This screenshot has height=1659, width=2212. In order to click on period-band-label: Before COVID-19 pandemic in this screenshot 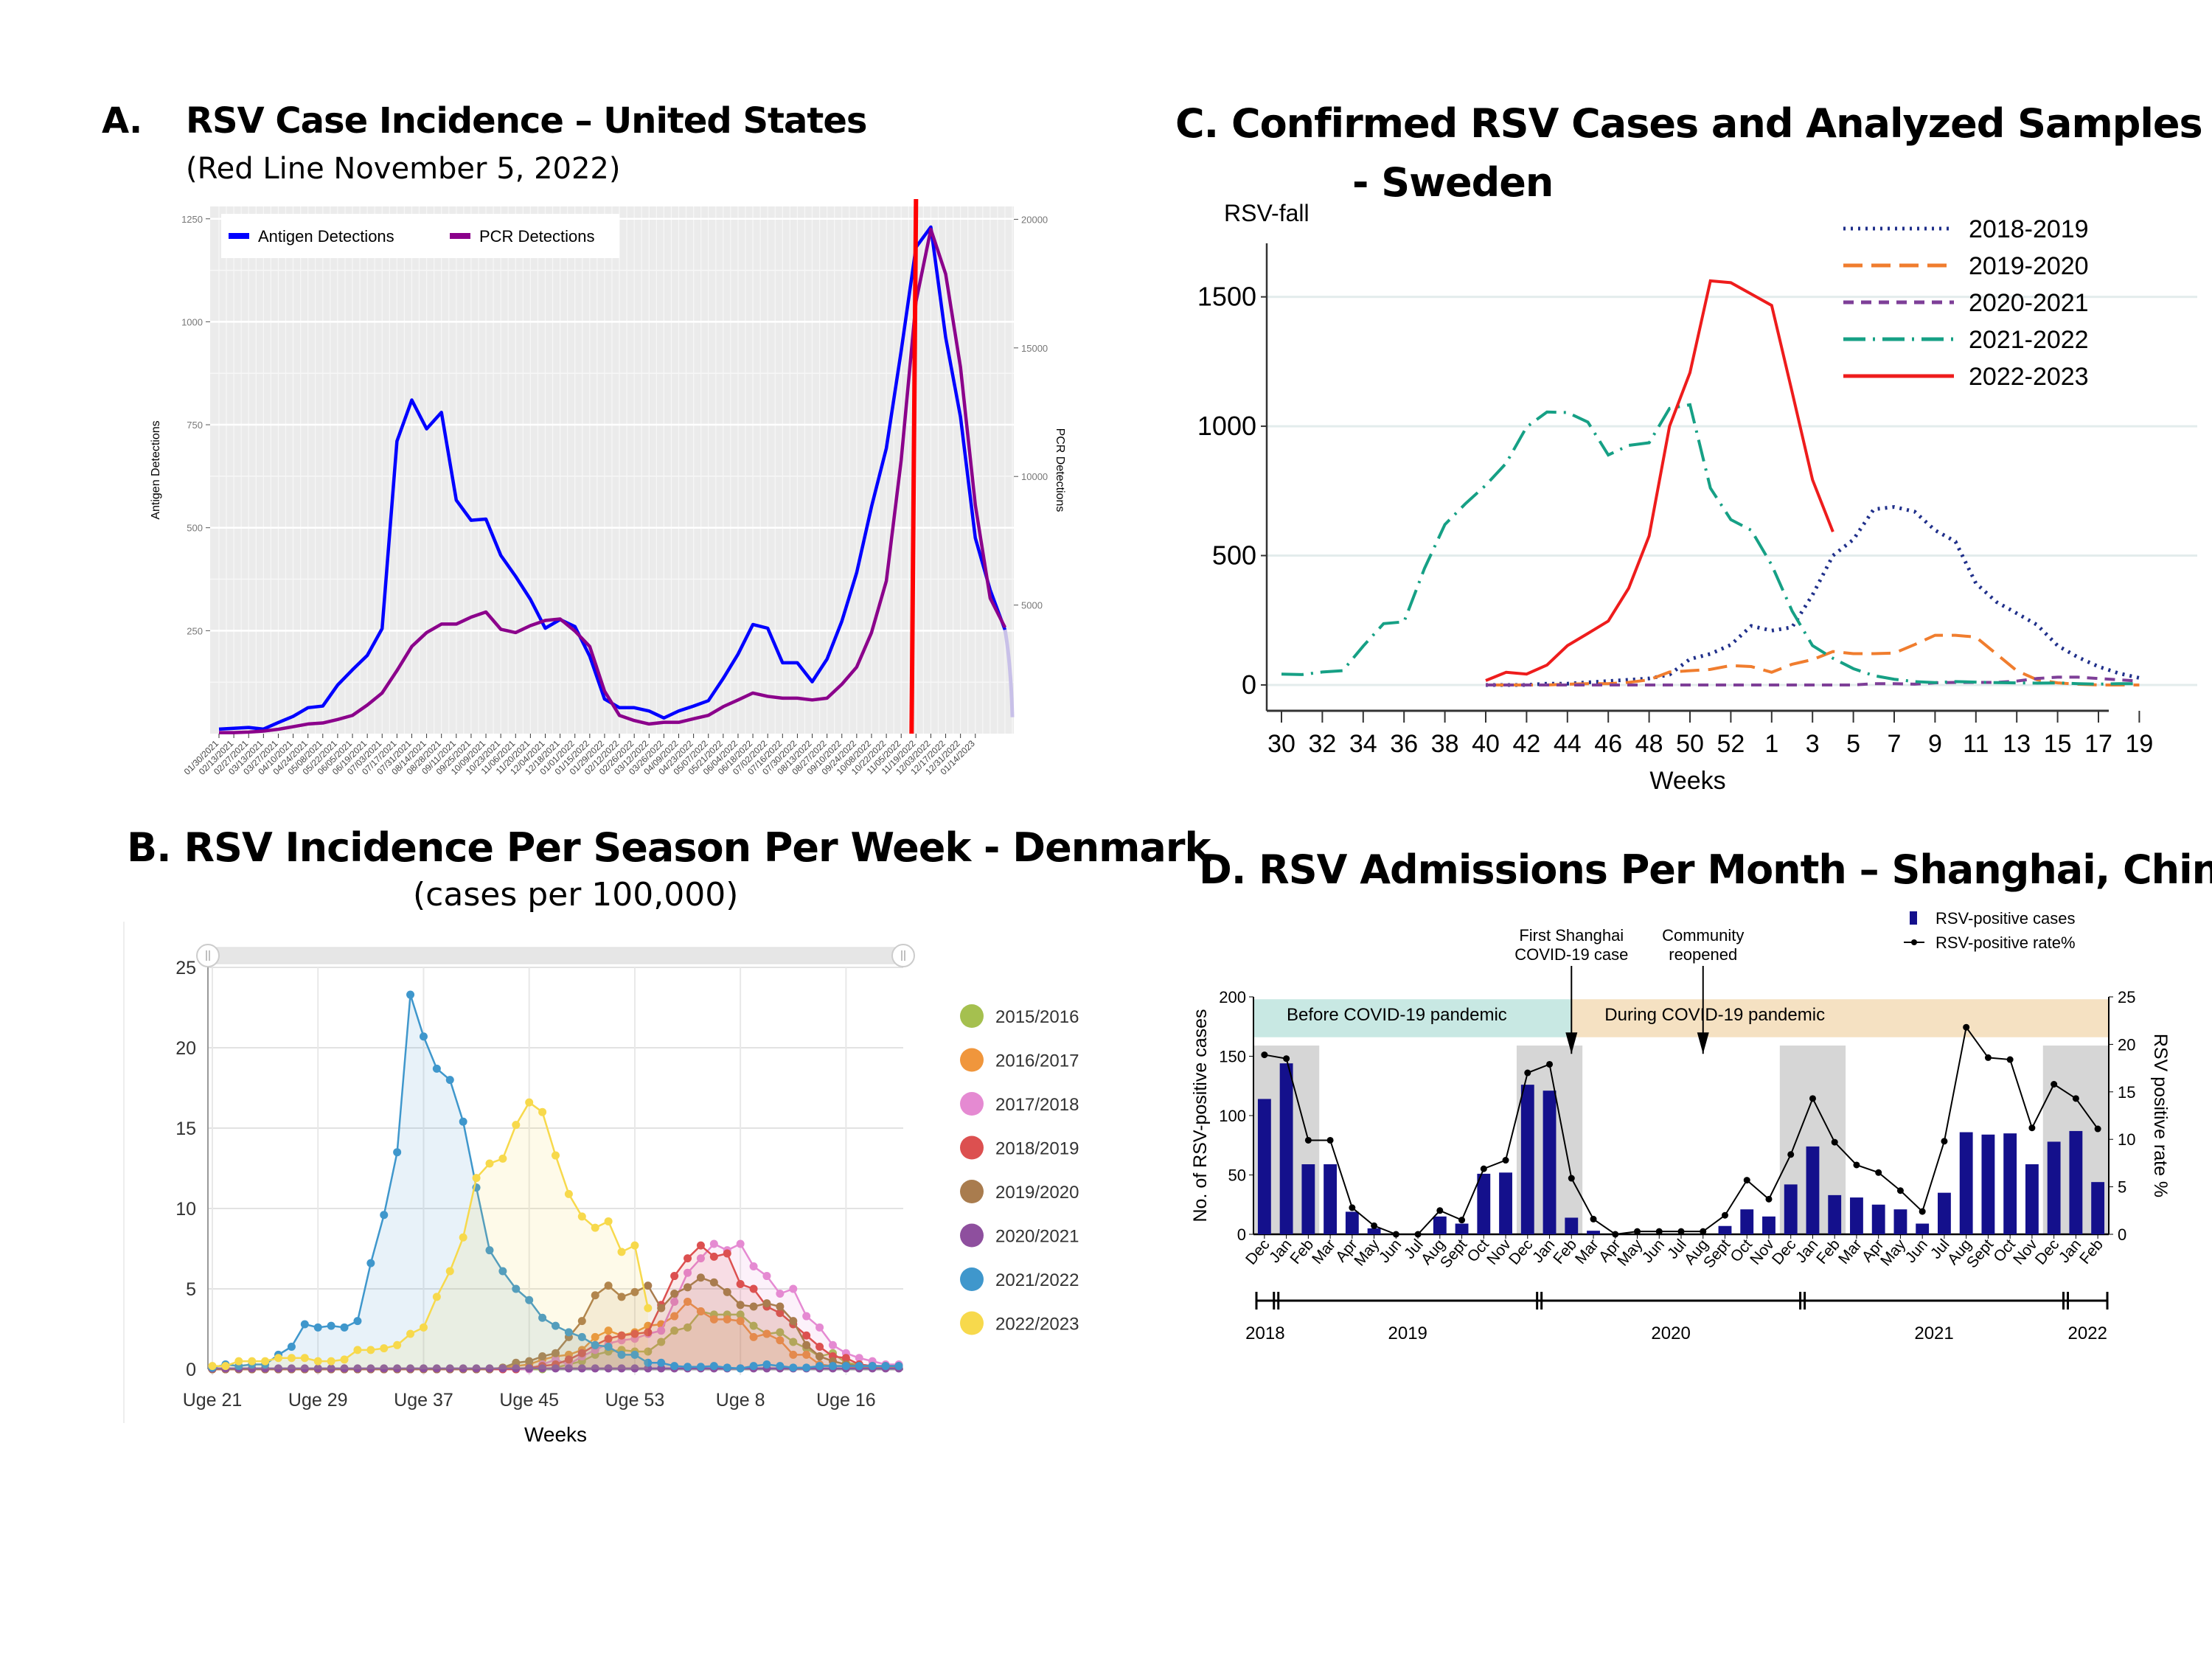, I will do `click(1397, 1015)`.